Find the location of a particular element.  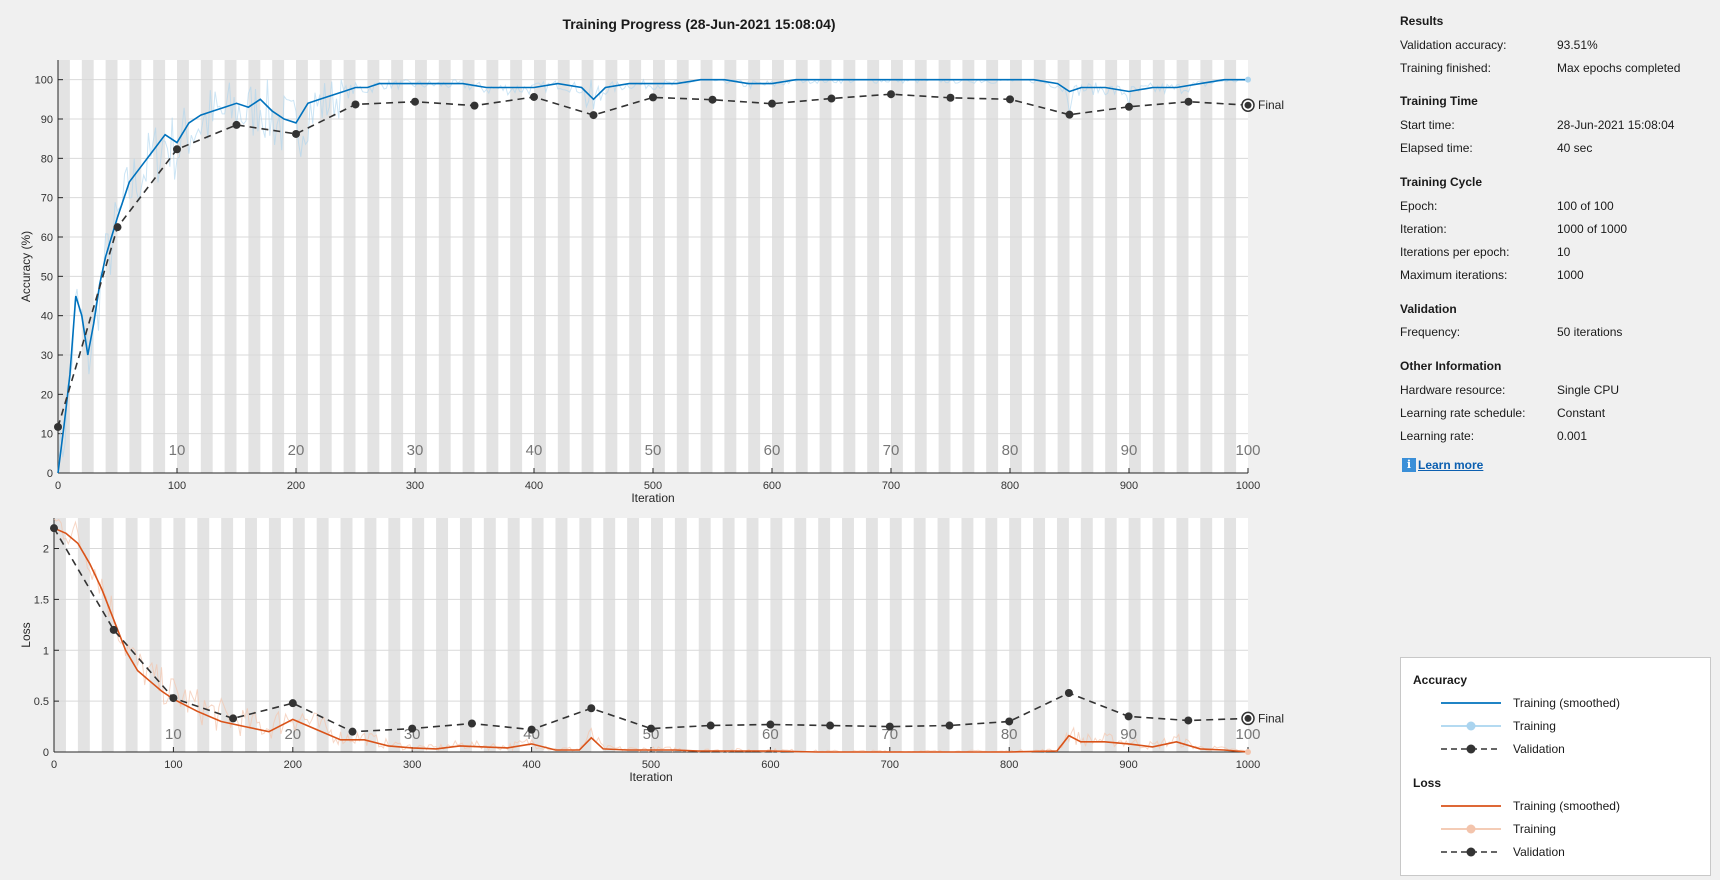

loss-epoch-label: 40 is located at coordinates (531, 734).